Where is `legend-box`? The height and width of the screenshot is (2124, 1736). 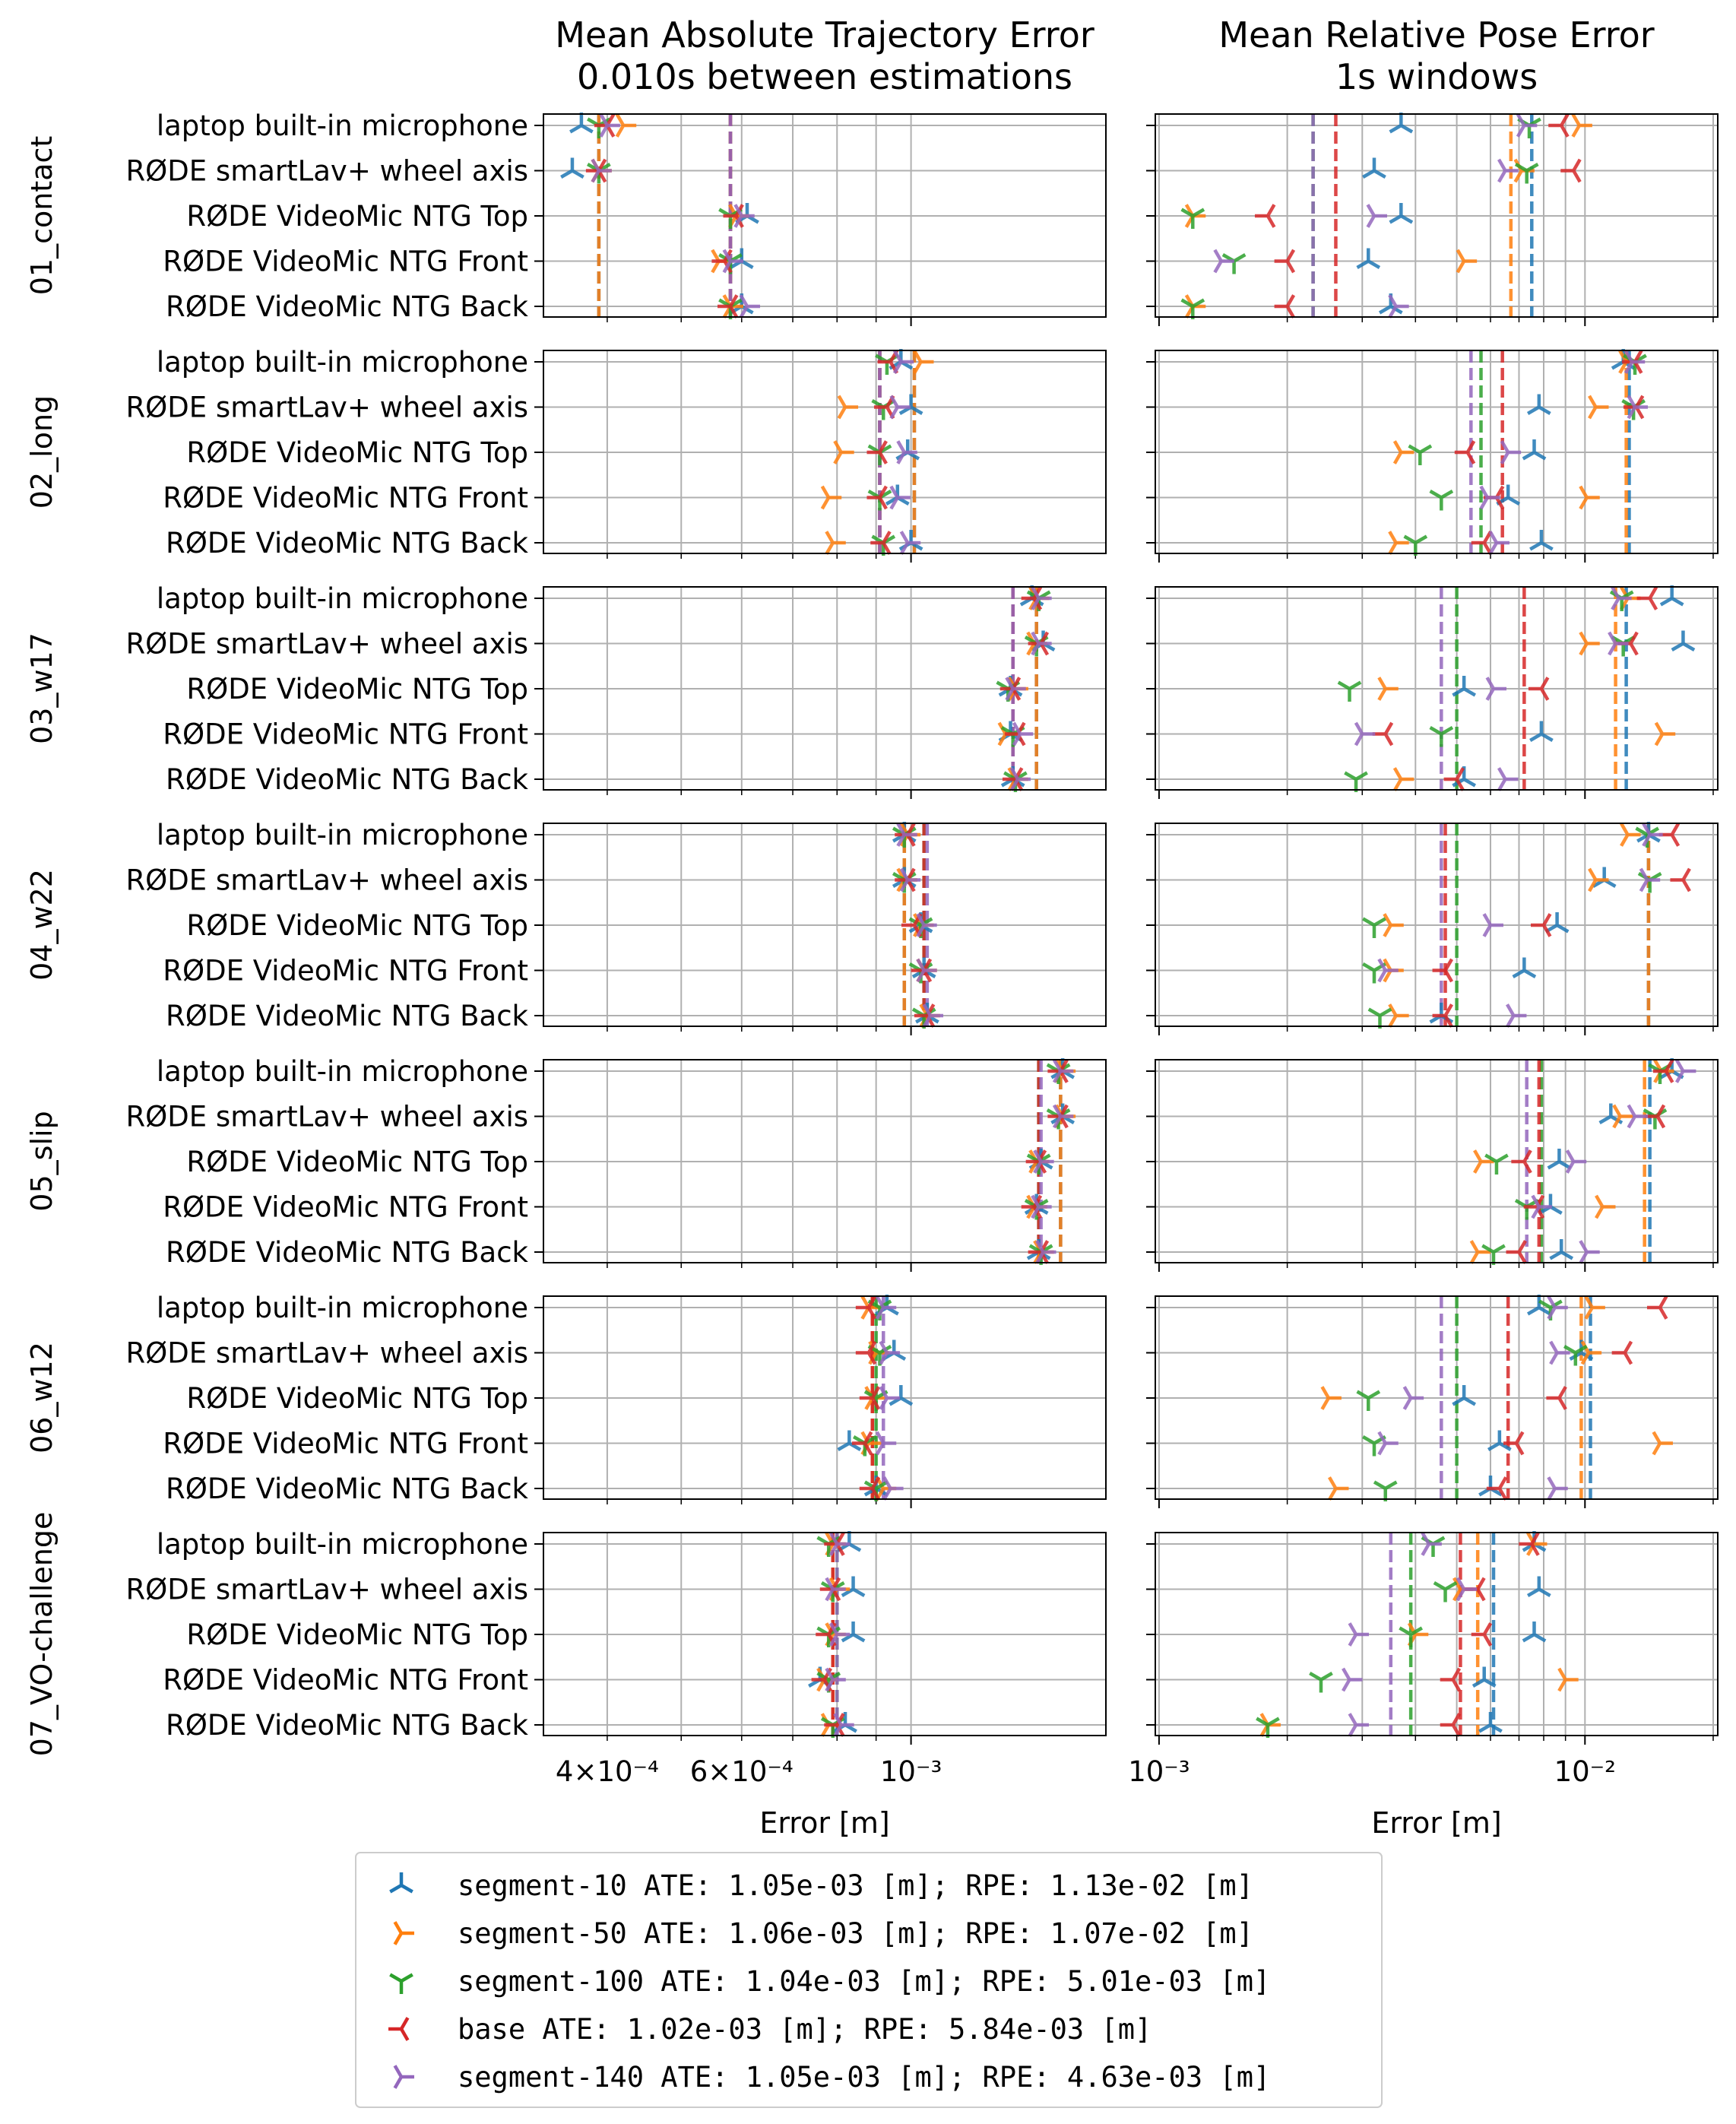
legend-box is located at coordinates (869, 1980).